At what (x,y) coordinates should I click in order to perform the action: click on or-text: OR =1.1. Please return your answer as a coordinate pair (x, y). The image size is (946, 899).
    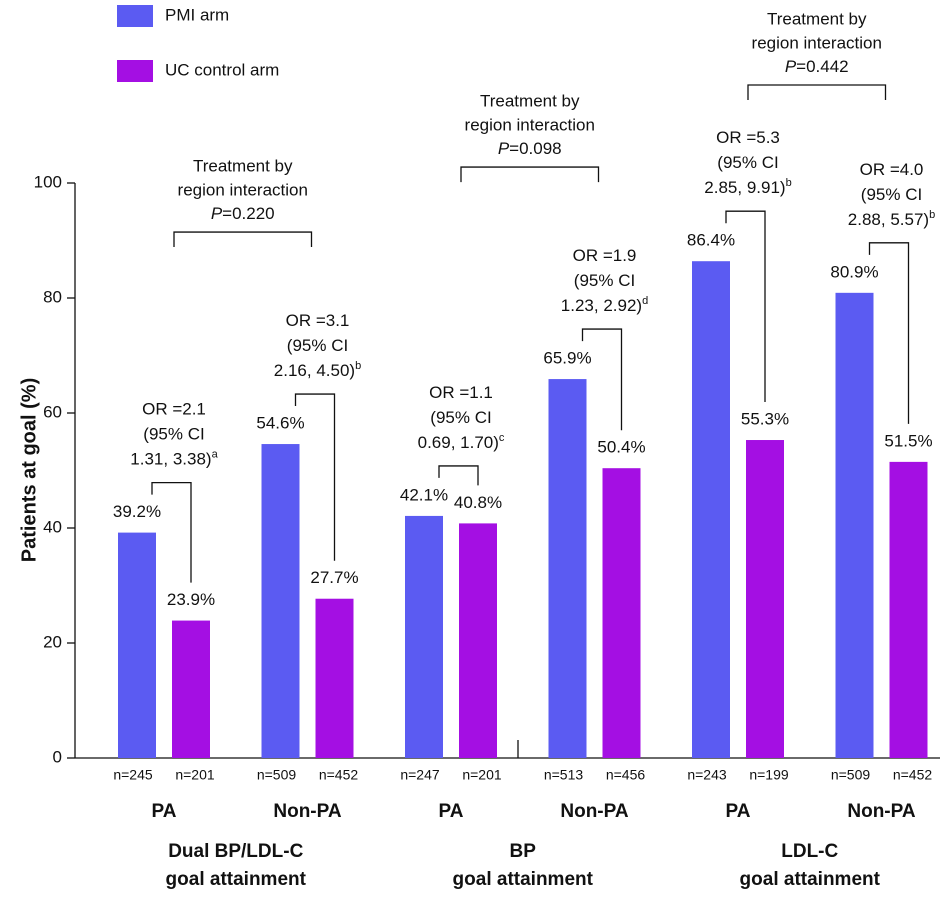
    Looking at the image, I should click on (461, 392).